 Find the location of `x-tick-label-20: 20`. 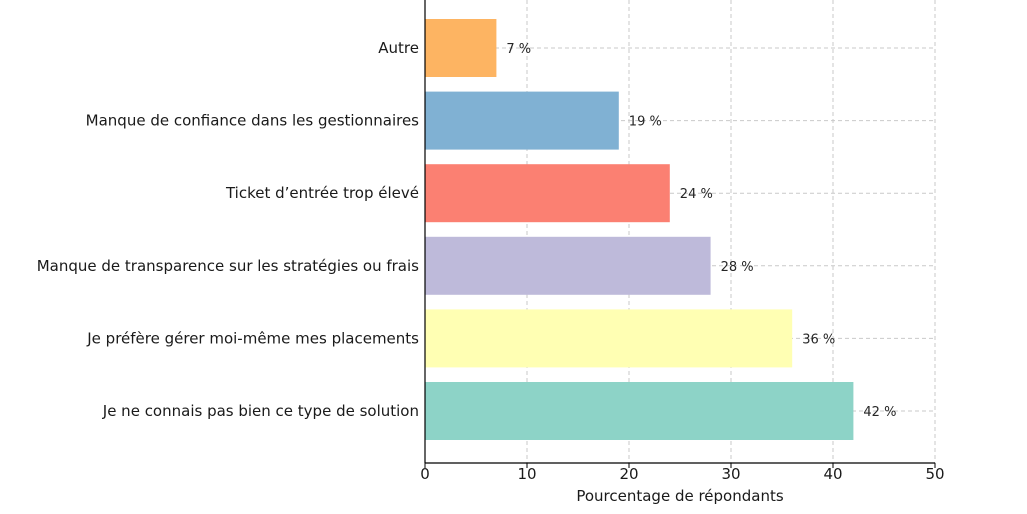

x-tick-label-20: 20 is located at coordinates (628, 474).